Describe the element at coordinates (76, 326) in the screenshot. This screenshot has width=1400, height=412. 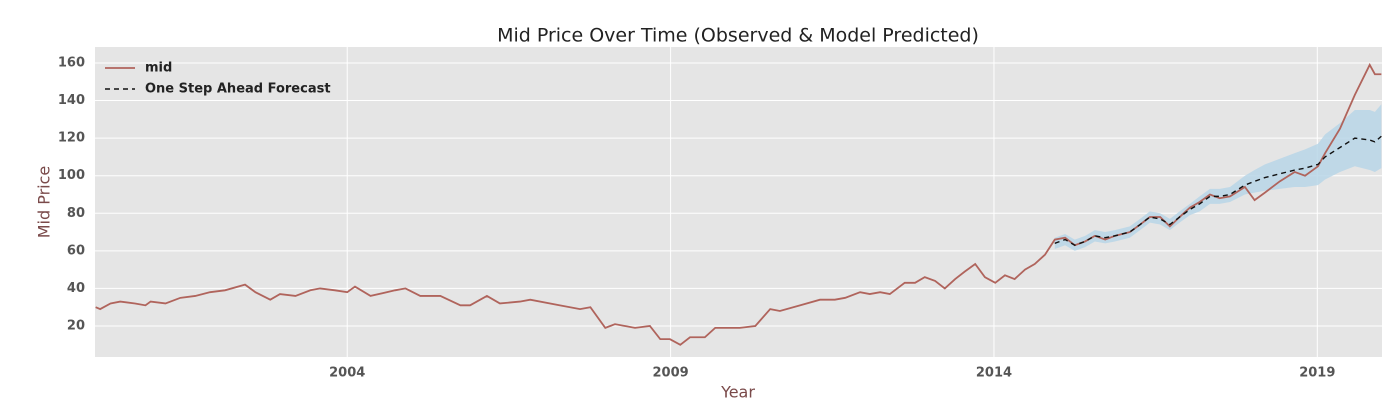
I see `y-tick-label: 20` at that location.